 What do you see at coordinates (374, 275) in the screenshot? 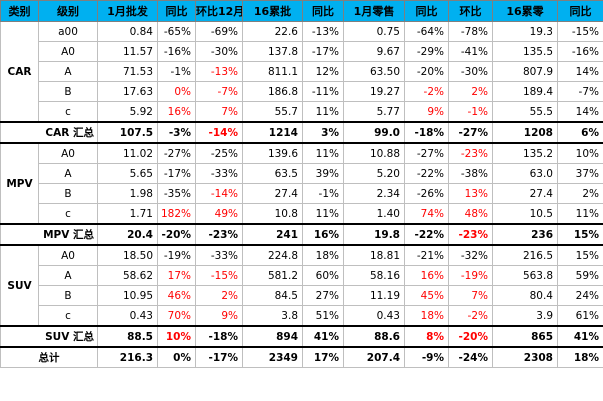
I see `value-cell: 58.16` at bounding box center [374, 275].